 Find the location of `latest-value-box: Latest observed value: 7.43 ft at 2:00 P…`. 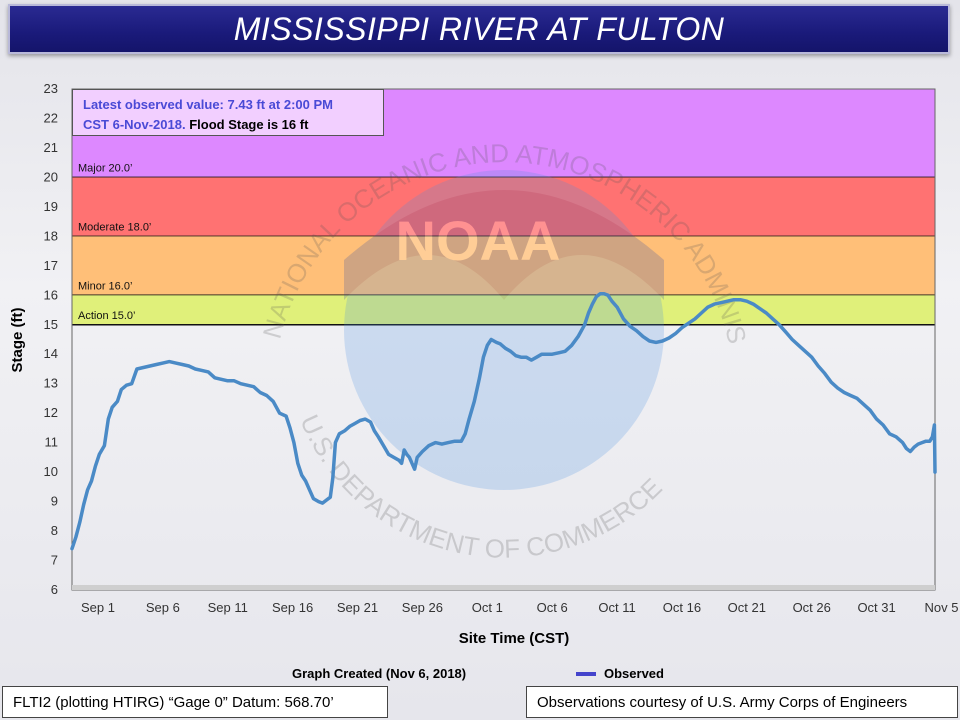

latest-value-box: Latest observed value: 7.43 ft at 2:00 P… is located at coordinates (228, 112).